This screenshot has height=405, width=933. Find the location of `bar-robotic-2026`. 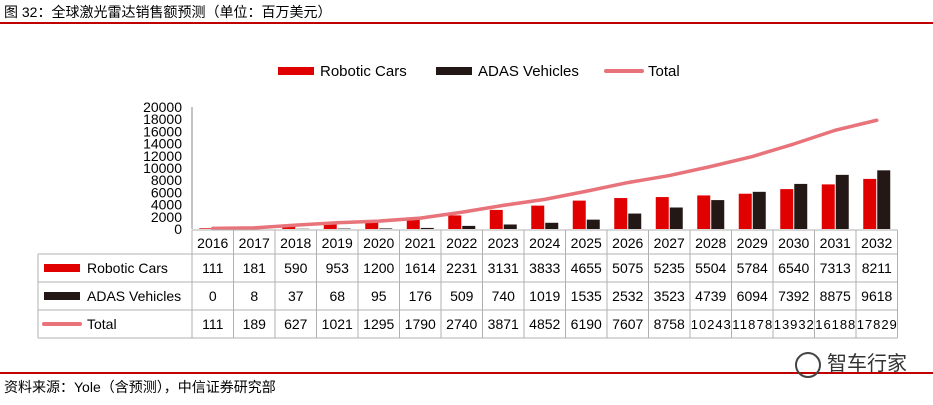

bar-robotic-2026 is located at coordinates (621, 213).